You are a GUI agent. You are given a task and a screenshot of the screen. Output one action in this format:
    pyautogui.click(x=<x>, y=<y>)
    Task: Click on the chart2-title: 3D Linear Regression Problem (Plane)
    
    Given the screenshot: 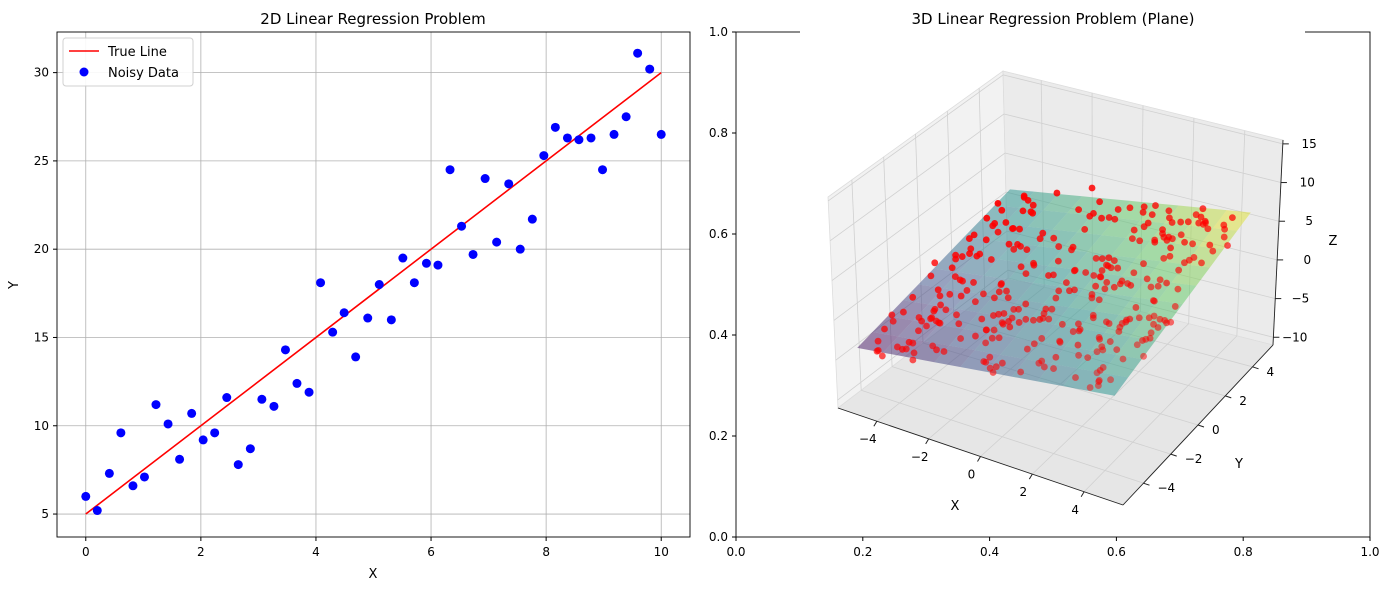 What is the action you would take?
    pyautogui.click(x=1052, y=19)
    